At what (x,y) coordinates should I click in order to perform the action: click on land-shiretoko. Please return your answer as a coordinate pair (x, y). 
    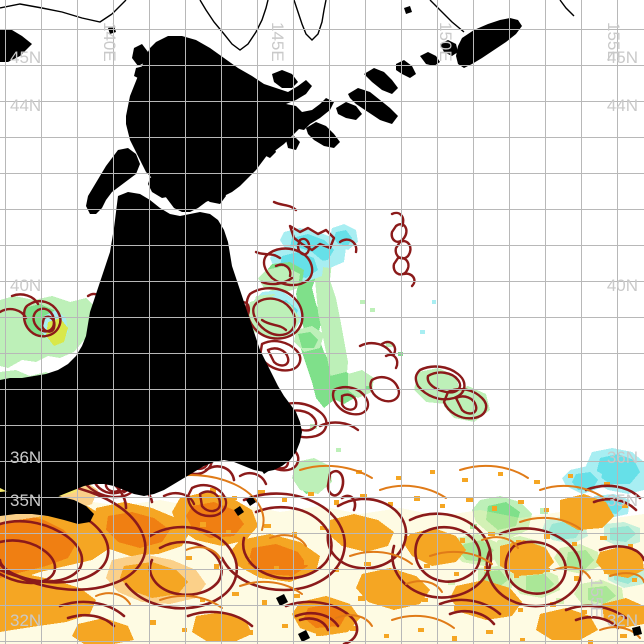
    Looking at the image, I should click on (285, 79).